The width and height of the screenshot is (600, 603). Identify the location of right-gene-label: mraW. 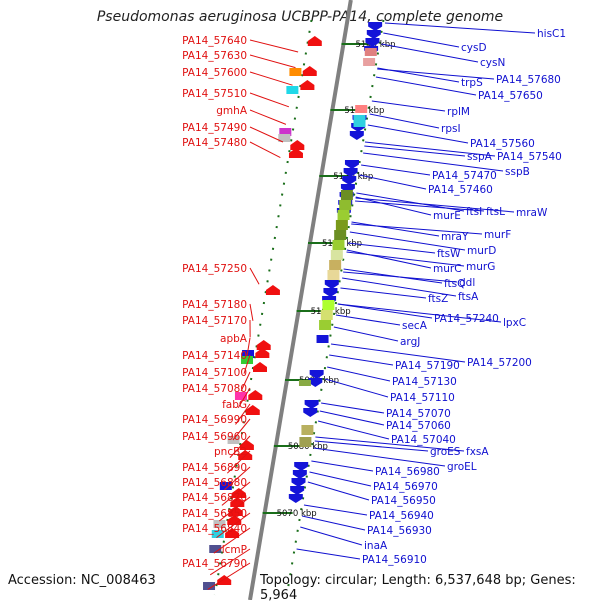
(532, 213).